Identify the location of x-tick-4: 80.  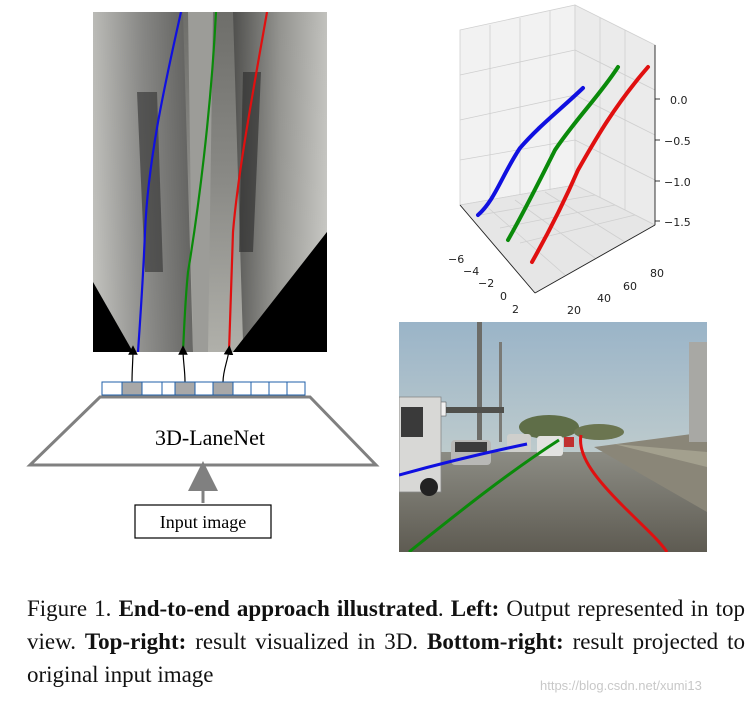
(657, 273).